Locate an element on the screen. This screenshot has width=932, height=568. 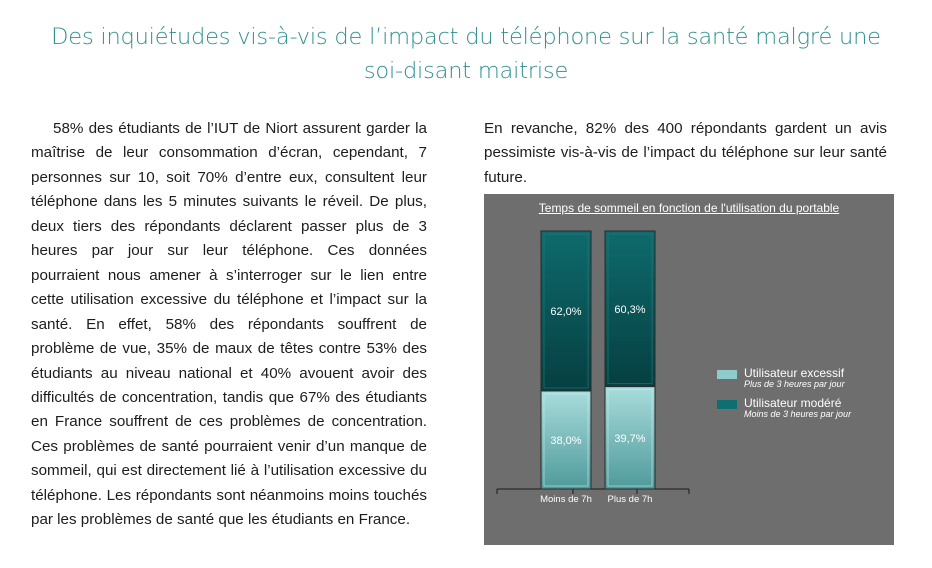
data-label: 38,0% is located at coordinates (565, 441).